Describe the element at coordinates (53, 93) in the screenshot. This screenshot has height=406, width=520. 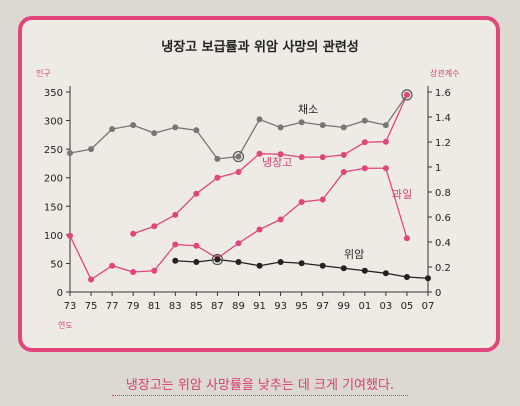
I see `left-tick-label: 350` at that location.